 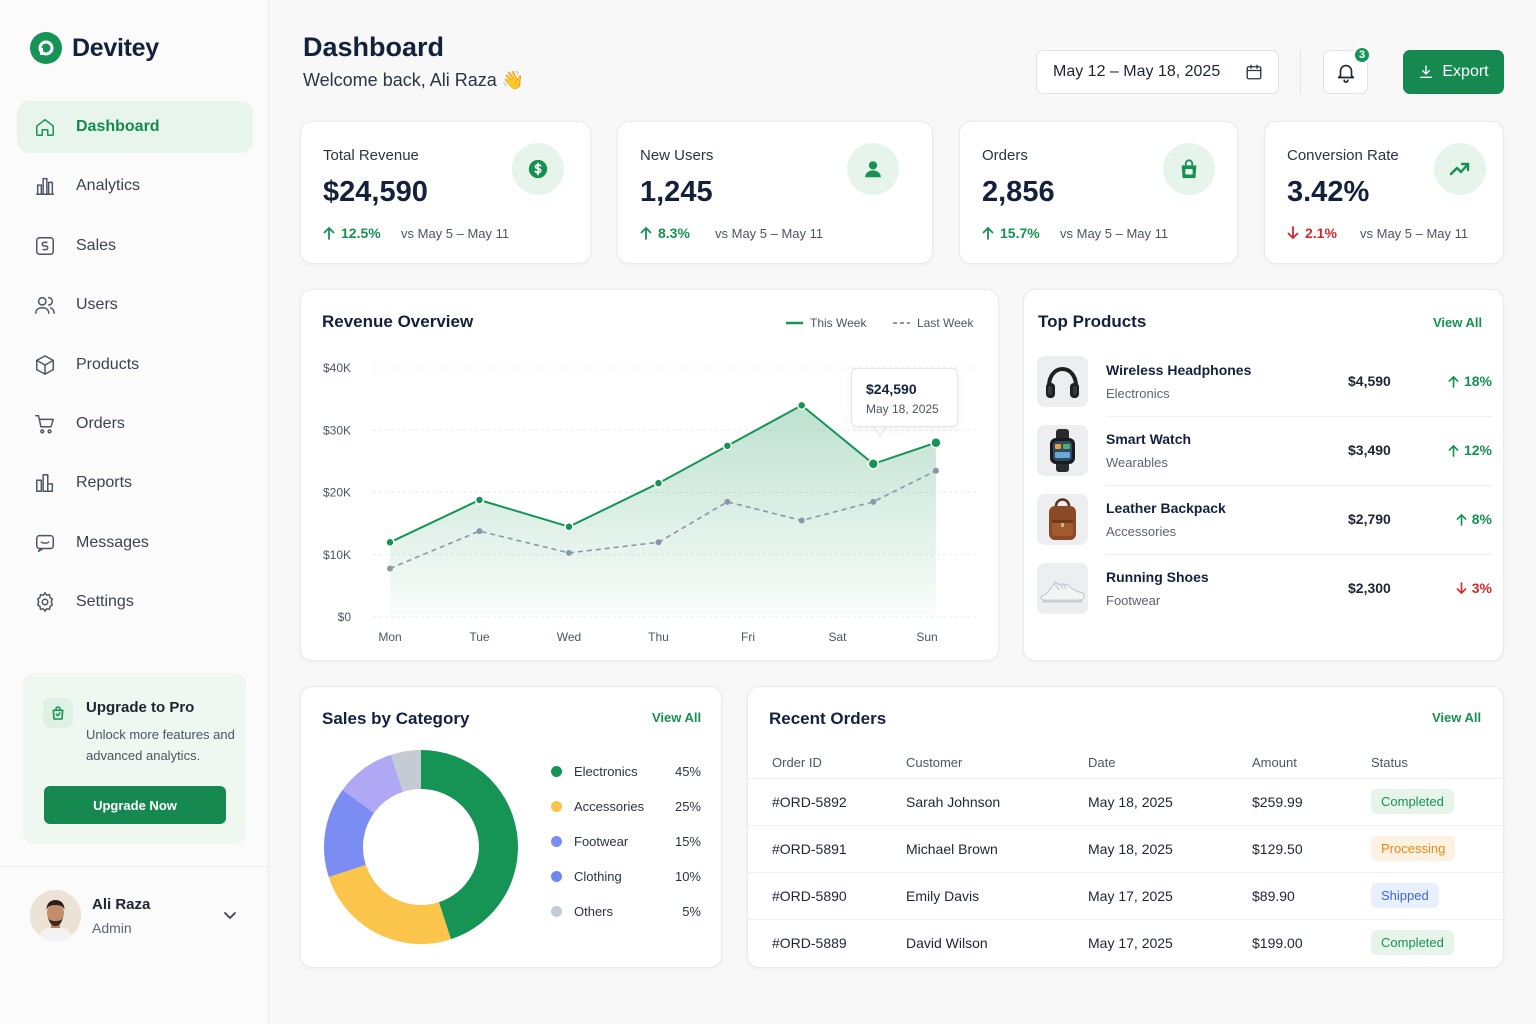 What do you see at coordinates (1461, 587) in the screenshot?
I see `arrow-down-icon` at bounding box center [1461, 587].